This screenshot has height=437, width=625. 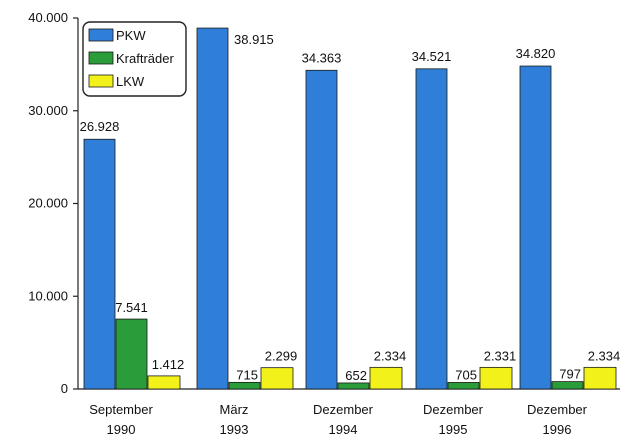 I want to click on data-label-pkw: 34.820, so click(x=536, y=53).